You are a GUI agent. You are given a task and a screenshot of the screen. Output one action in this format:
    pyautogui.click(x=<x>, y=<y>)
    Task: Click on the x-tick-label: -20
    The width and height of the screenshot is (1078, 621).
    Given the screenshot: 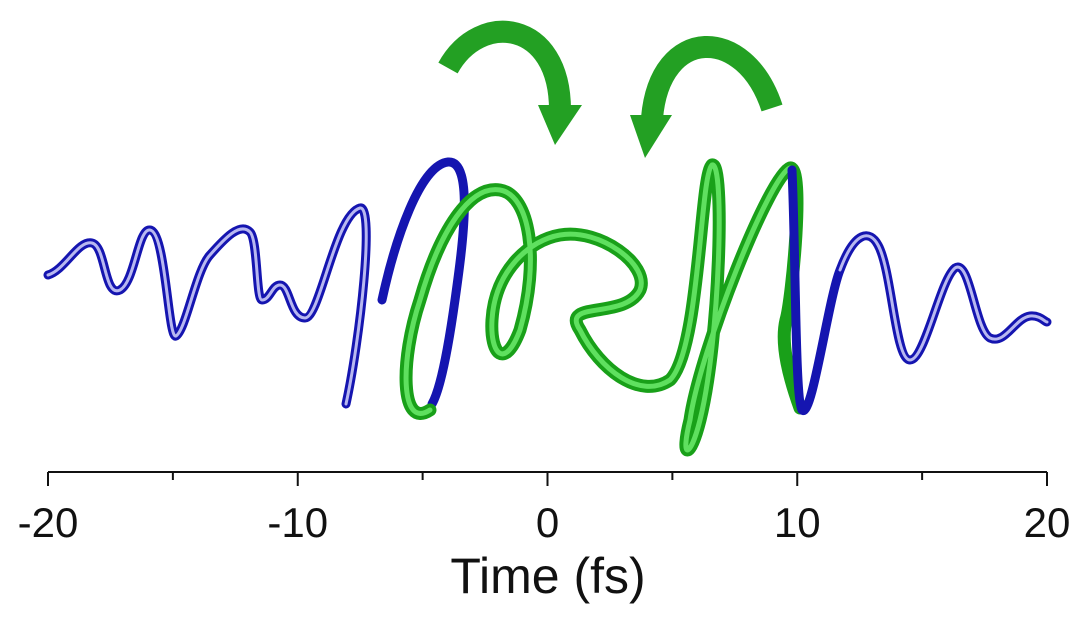 What is the action you would take?
    pyautogui.click(x=48, y=522)
    